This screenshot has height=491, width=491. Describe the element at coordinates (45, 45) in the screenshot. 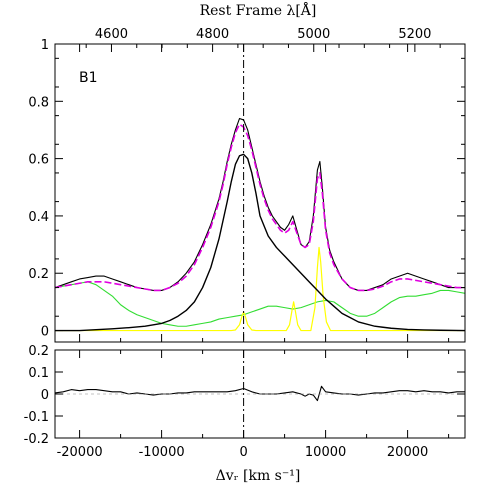

I see `main-ytick-label: 1` at that location.